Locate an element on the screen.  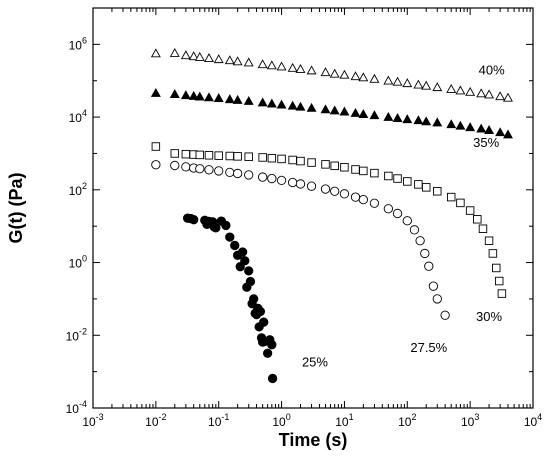
series-label: 40% is located at coordinates (492, 69).